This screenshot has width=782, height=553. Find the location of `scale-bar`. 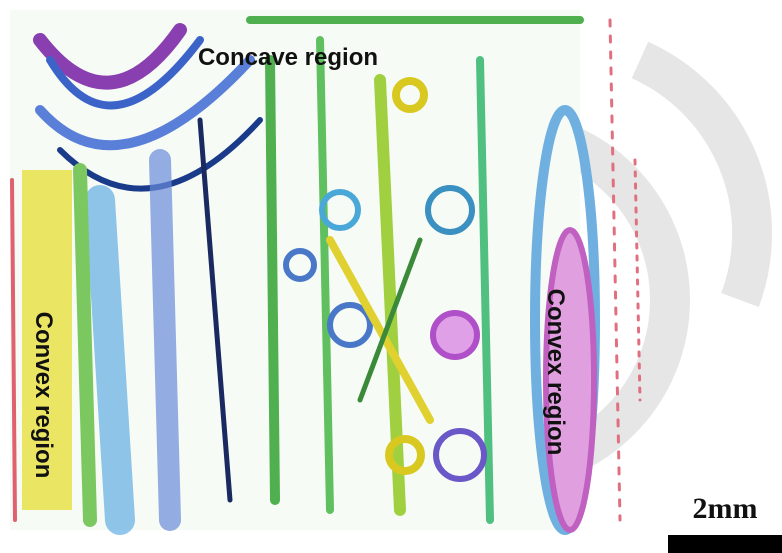

scale-bar is located at coordinates (725, 544).